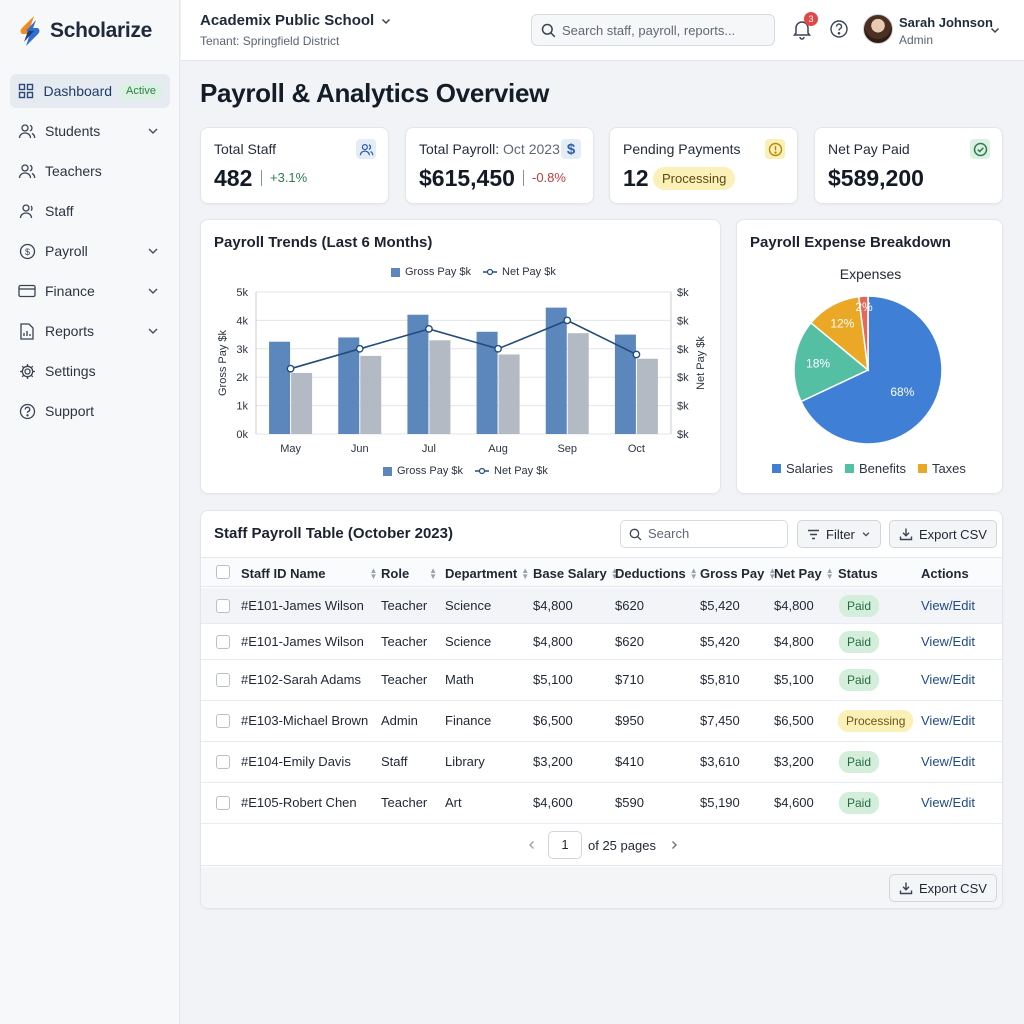 The image size is (1024, 1024). Describe the element at coordinates (629, 761) in the screenshot. I see `cell-deductions: $410` at that location.